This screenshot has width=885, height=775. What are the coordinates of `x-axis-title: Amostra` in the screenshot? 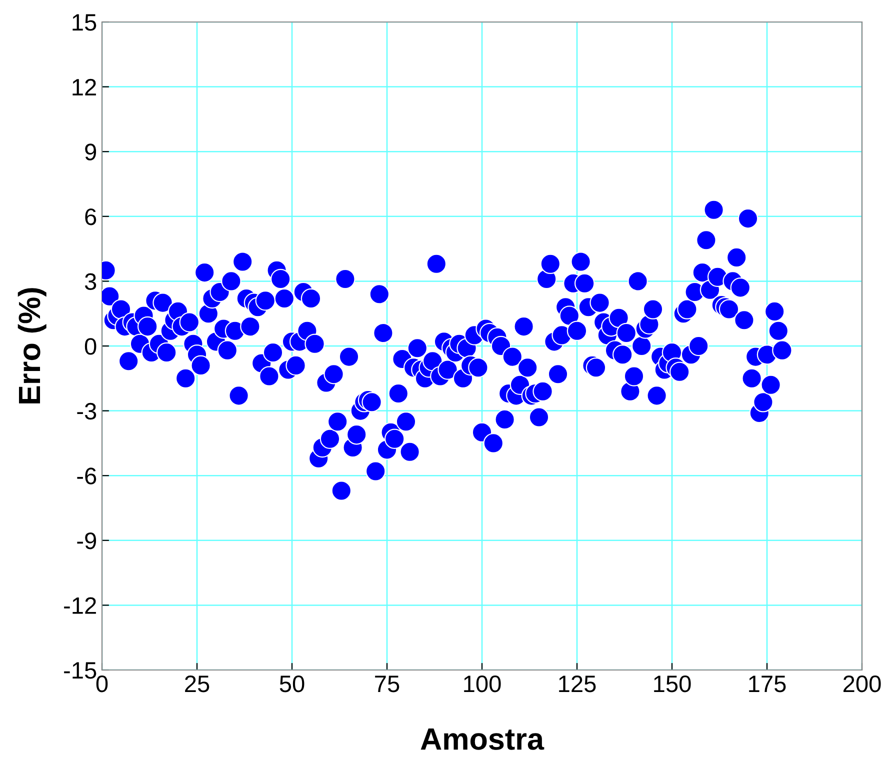 It's located at (482, 739).